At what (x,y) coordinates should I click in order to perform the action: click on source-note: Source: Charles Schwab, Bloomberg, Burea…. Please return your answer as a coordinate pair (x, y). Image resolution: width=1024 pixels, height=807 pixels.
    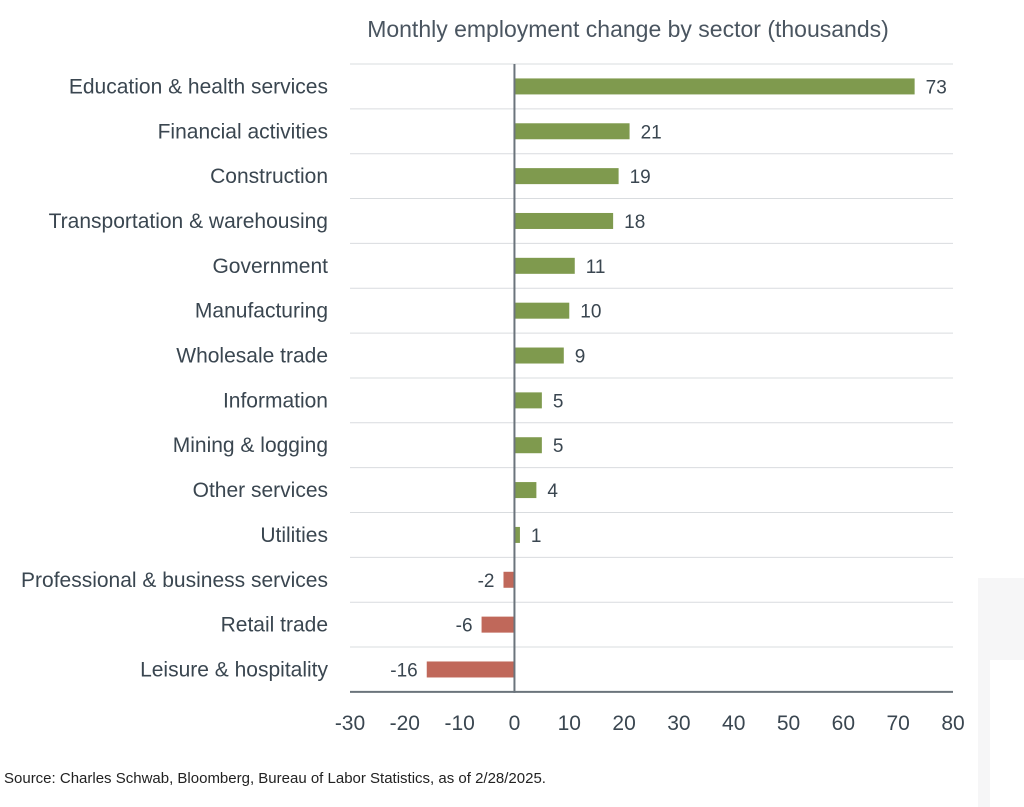
    Looking at the image, I should click on (275, 778).